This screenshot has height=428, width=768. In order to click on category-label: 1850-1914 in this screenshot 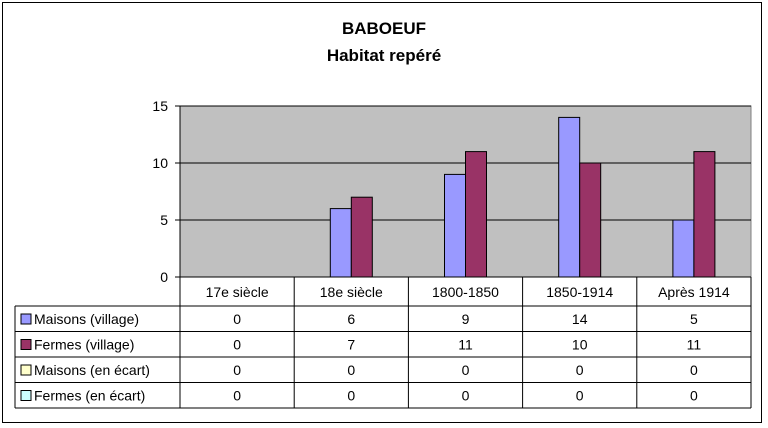, I will do `click(579, 292)`.